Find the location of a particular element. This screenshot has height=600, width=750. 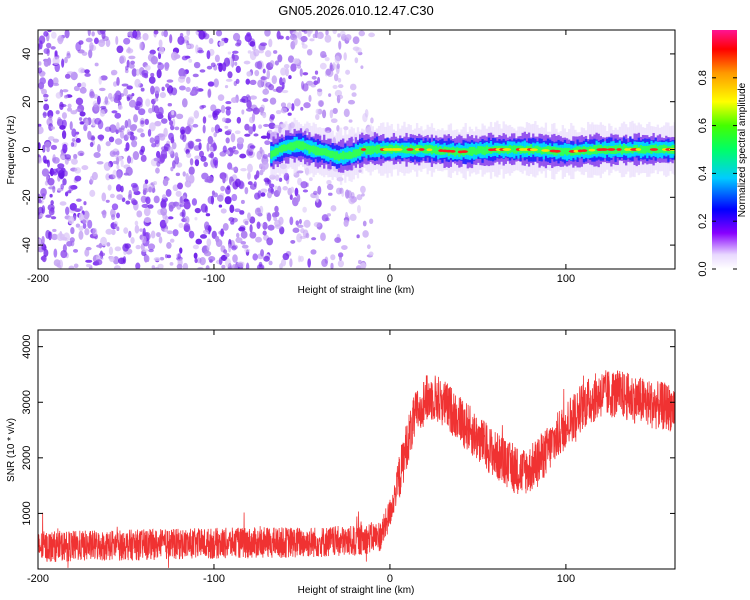

figure-title: GN05.2026.010.12.47.C30 is located at coordinates (355, 10).